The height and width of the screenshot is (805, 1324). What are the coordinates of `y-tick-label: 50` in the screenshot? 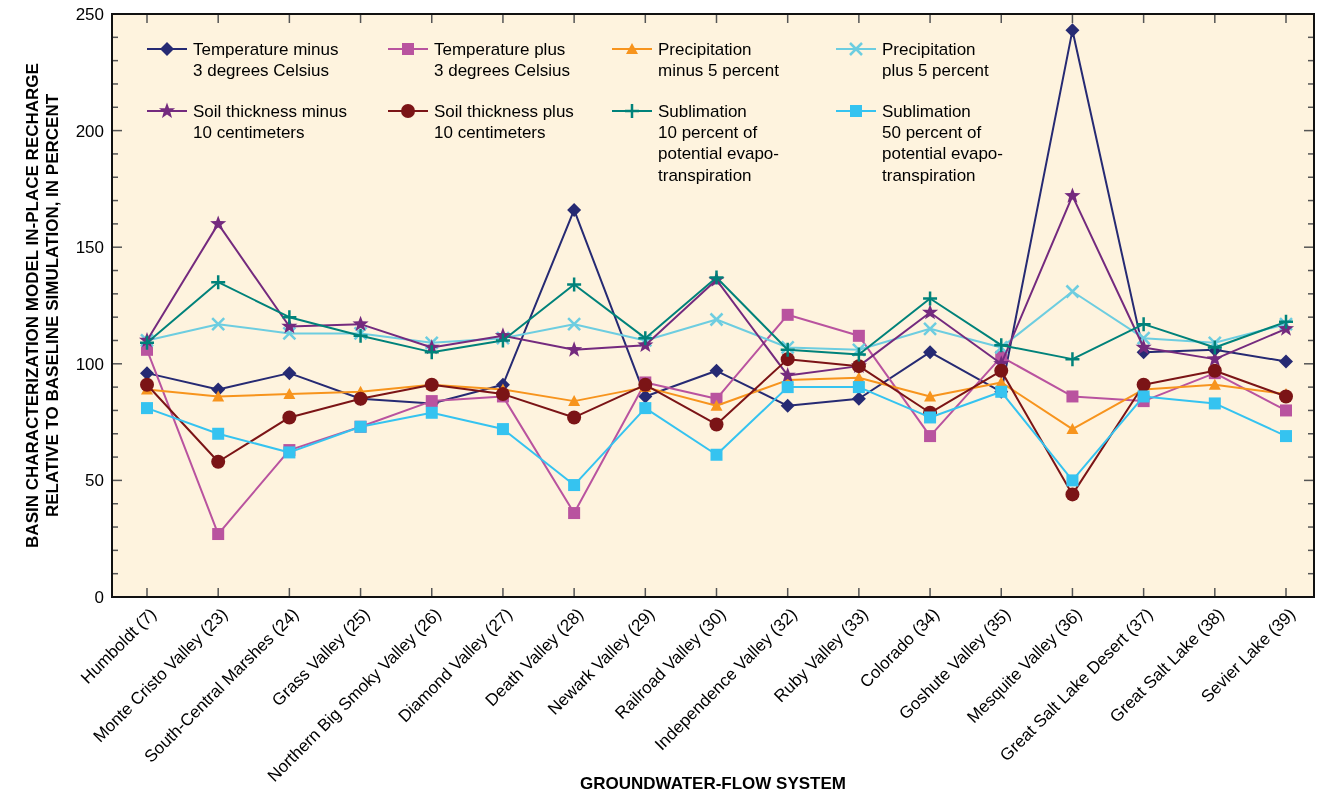 It's located at (94, 481).